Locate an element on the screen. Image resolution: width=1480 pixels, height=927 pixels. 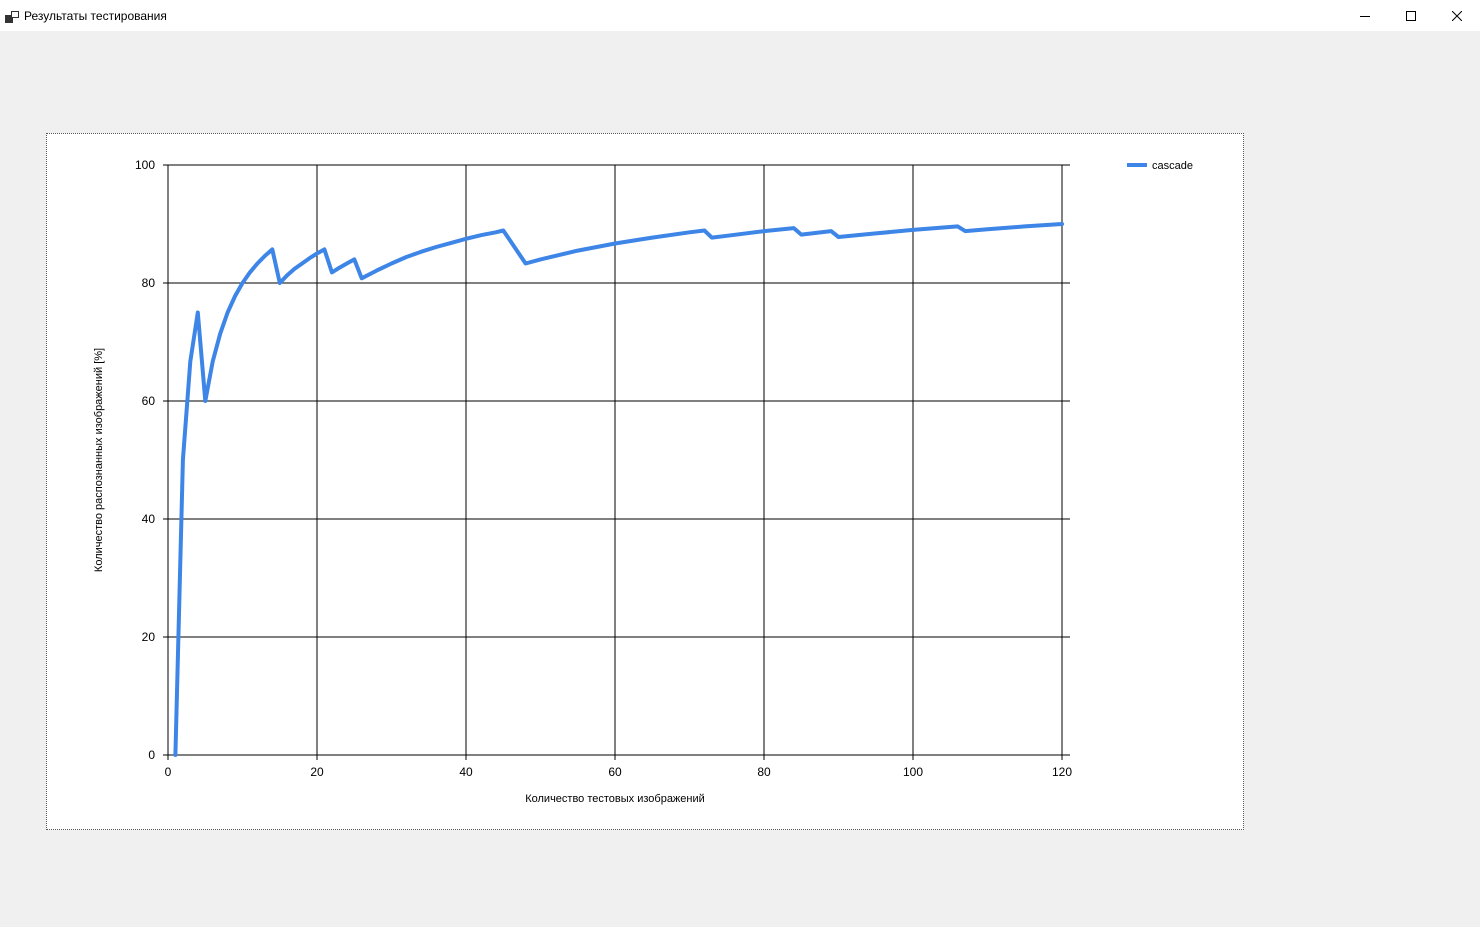
y-tick-label: 100 is located at coordinates (145, 165).